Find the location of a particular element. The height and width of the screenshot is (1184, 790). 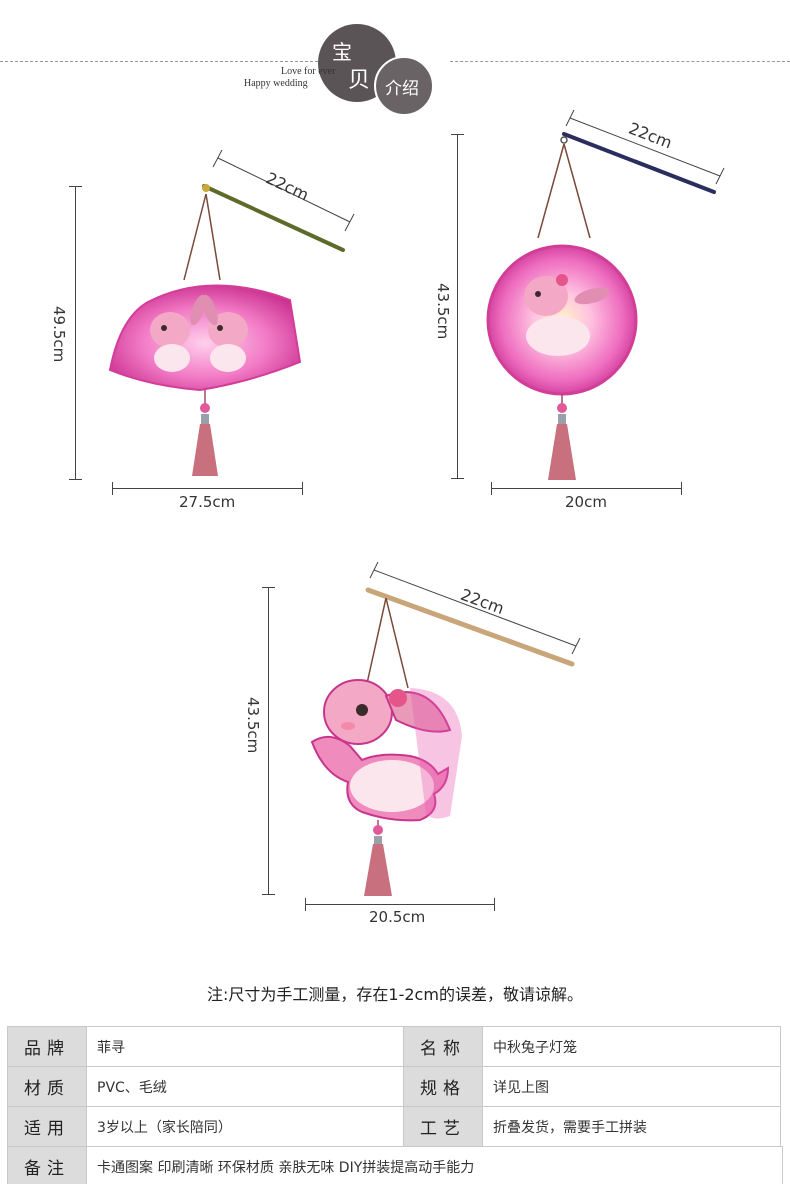

spec-material-value: PVC、毛绒 is located at coordinates (245, 1086).